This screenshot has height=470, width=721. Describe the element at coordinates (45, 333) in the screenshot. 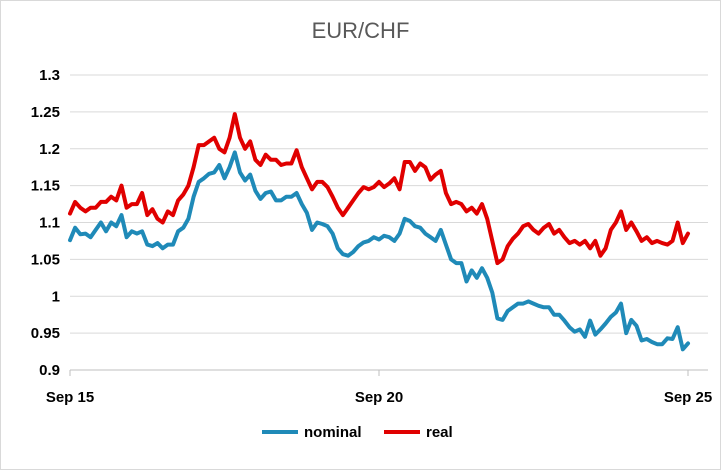

I see `y-tick-label: 0.95` at that location.